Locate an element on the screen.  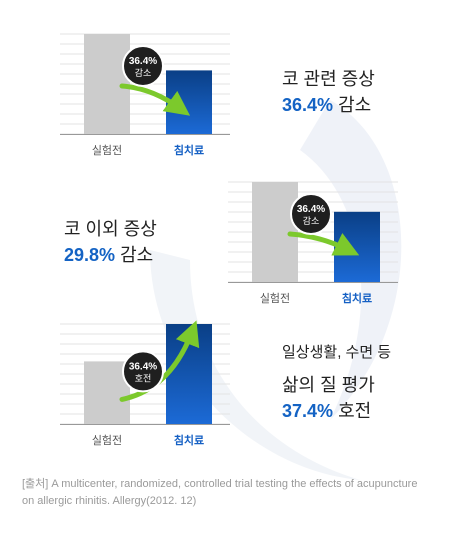
caption-non-nasal-symptoms: 코 이외 증상 29.8% 감소 is located at coordinates (110, 242).